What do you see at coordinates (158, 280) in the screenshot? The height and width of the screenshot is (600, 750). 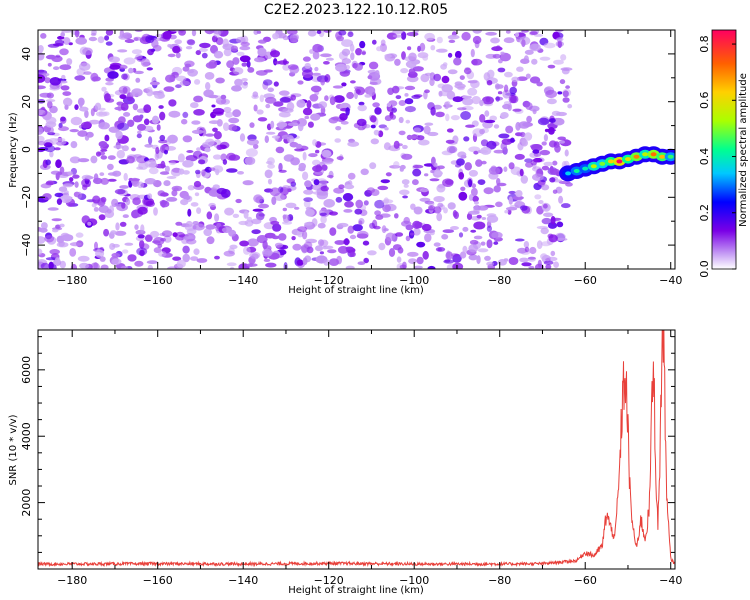 I see `x-tick-label: −160` at bounding box center [158, 280].